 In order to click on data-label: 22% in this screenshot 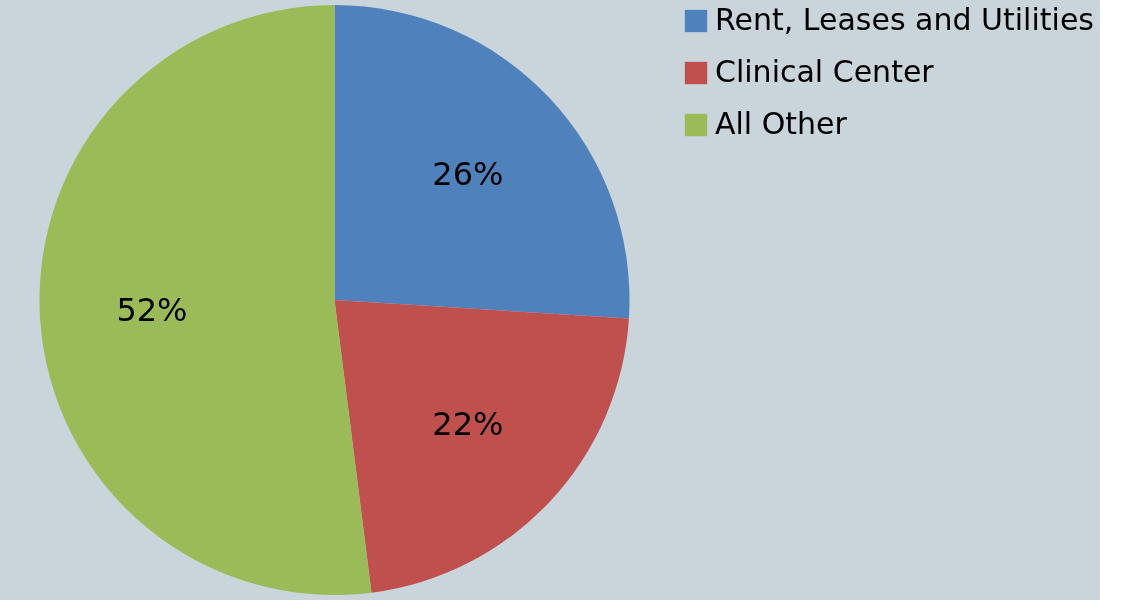, I will do `click(468, 424)`.